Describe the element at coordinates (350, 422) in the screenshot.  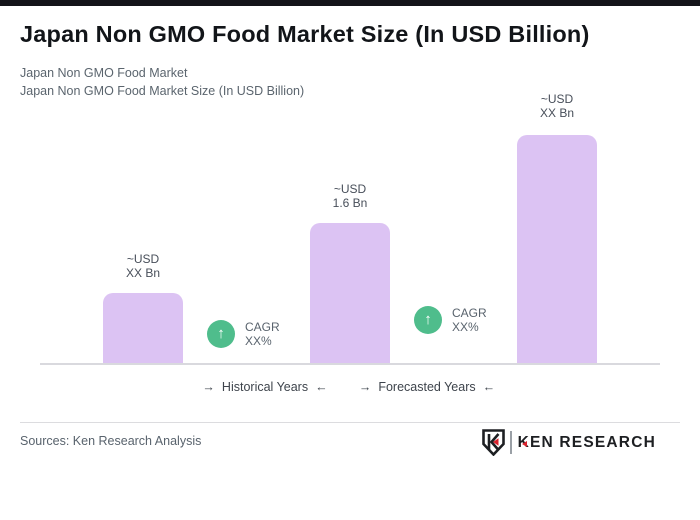
I see `footer-divider` at that location.